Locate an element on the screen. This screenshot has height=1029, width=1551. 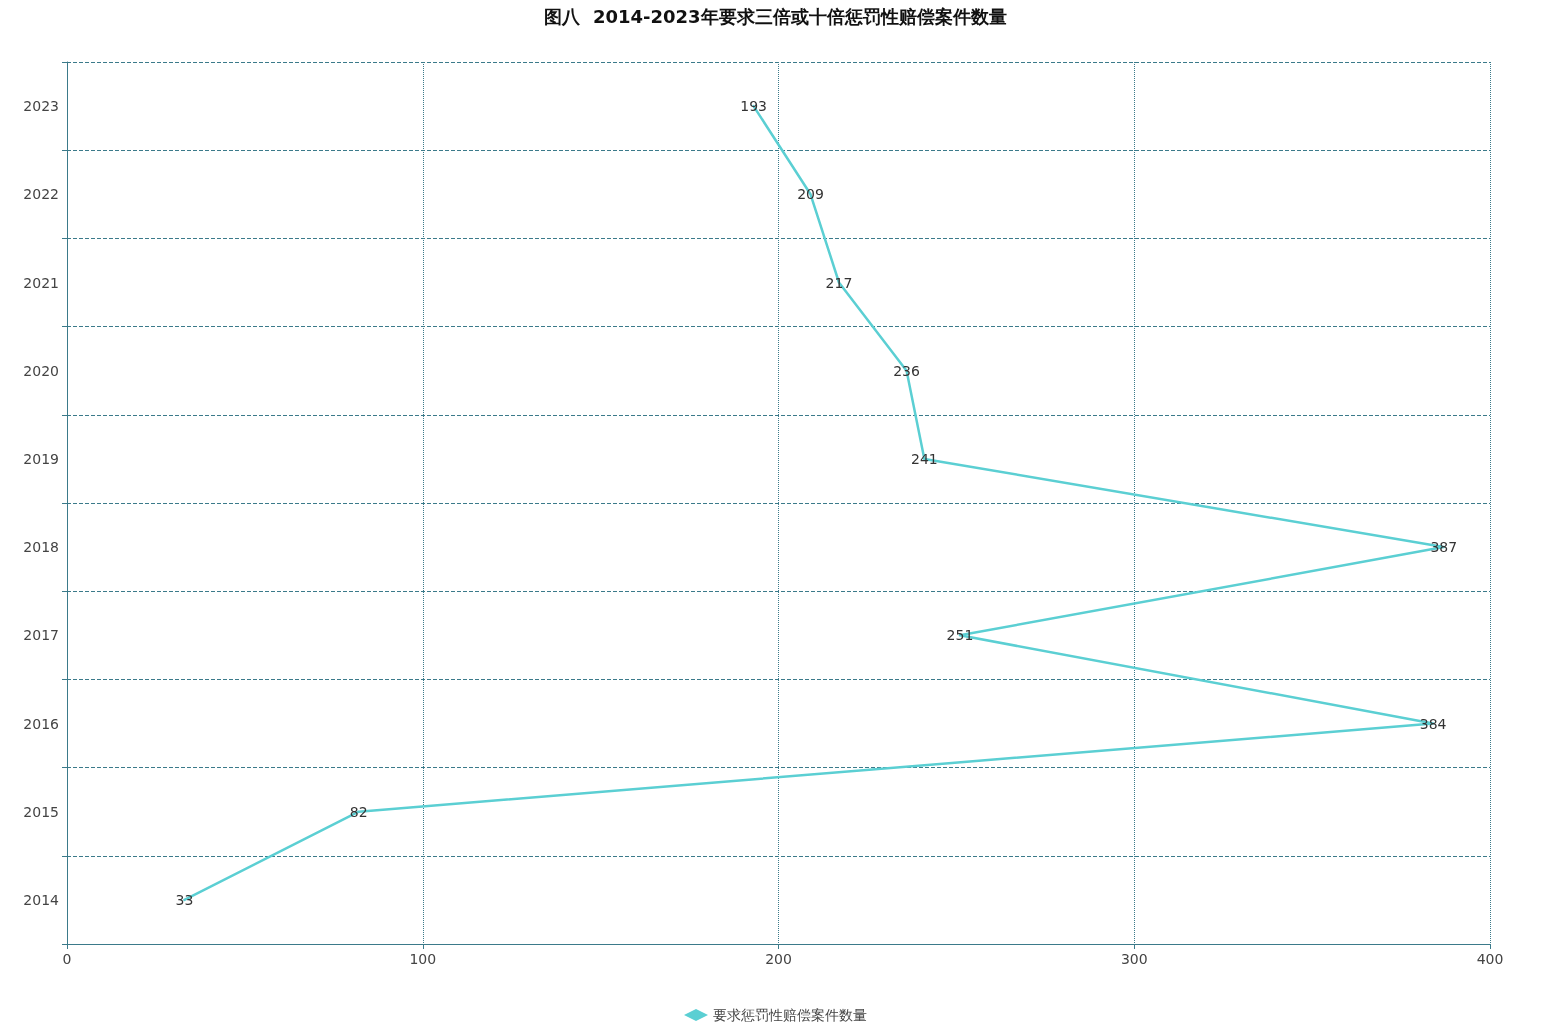
x-tick-label: 400 is located at coordinates (1490, 959).